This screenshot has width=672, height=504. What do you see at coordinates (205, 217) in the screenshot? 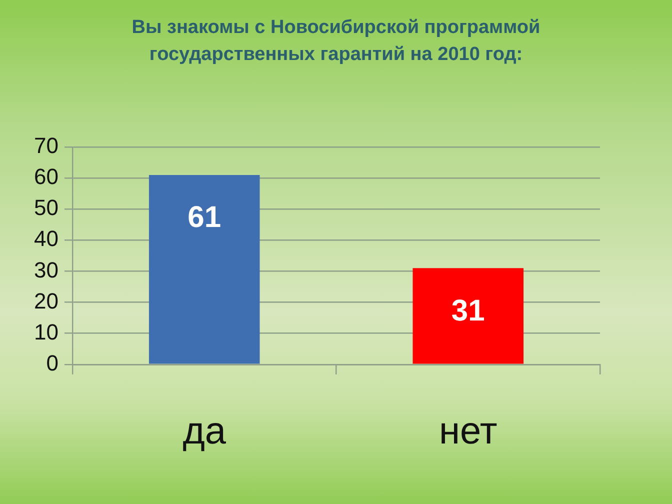
I see `data-label: 61` at bounding box center [205, 217].